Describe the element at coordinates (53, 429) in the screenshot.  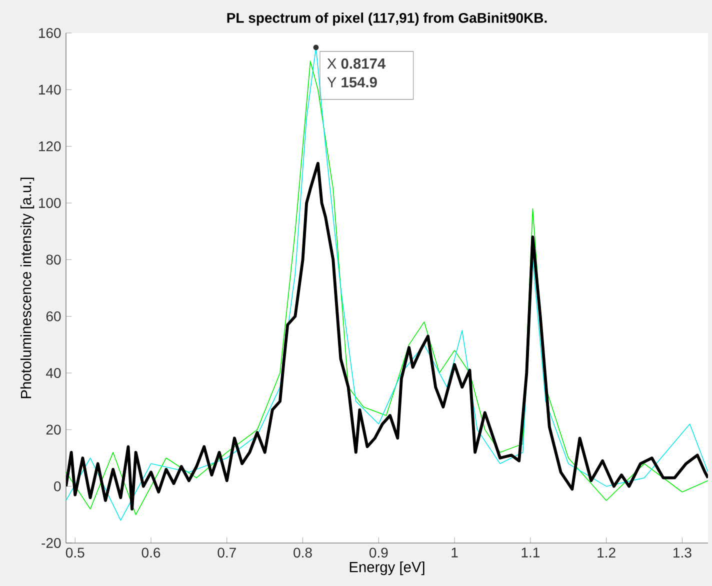
I see `y-tick-label: 20` at that location.